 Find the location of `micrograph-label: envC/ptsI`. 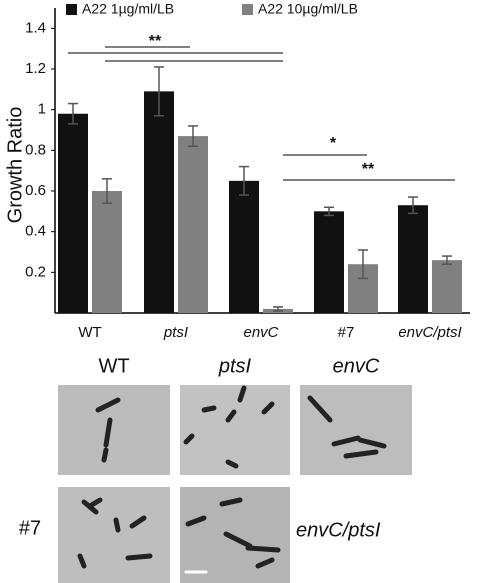

micrograph-label: envC/ptsI is located at coordinates (338, 530).